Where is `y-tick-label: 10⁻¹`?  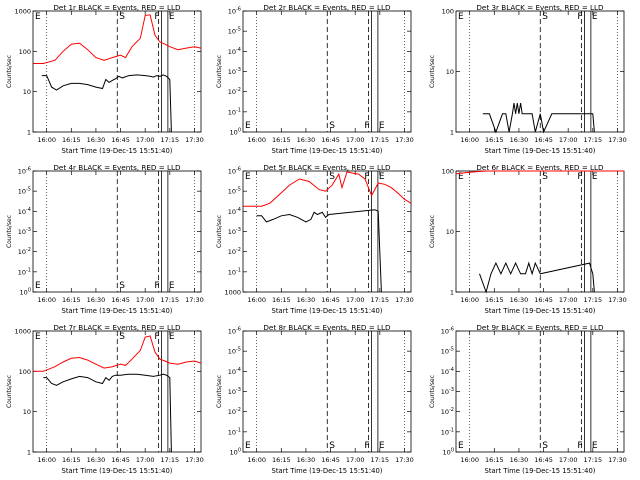 y-tick-label: 10⁻¹ is located at coordinates (234, 431).